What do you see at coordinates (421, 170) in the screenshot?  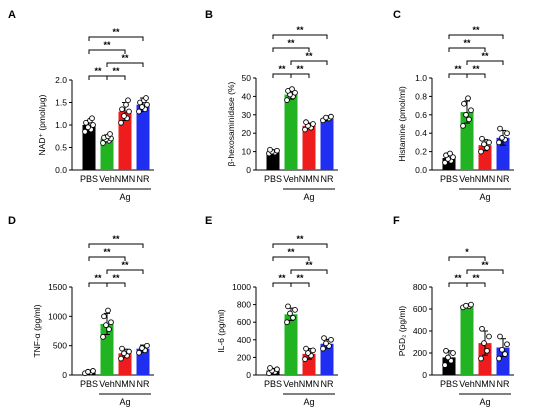 I see `y-tick-label: 0.0` at bounding box center [421, 170].